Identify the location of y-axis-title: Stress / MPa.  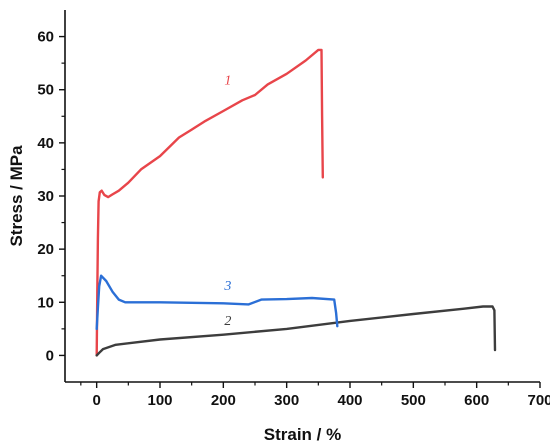
(16, 196).